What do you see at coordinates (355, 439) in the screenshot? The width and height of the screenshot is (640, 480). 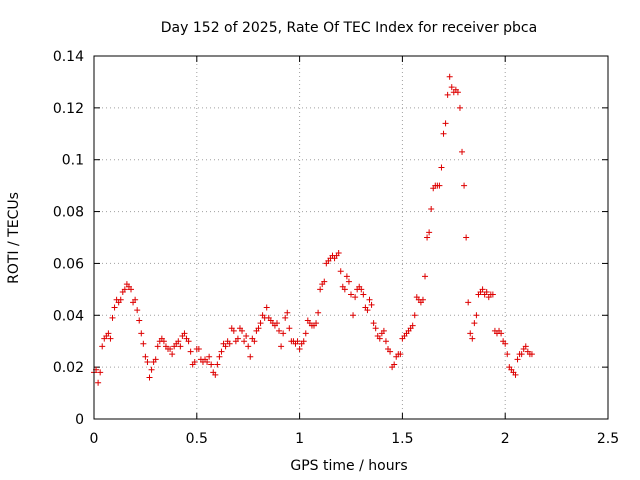 I see `x-tick-labels: 0 0.5 1 1.5 2 2.5` at bounding box center [355, 439].